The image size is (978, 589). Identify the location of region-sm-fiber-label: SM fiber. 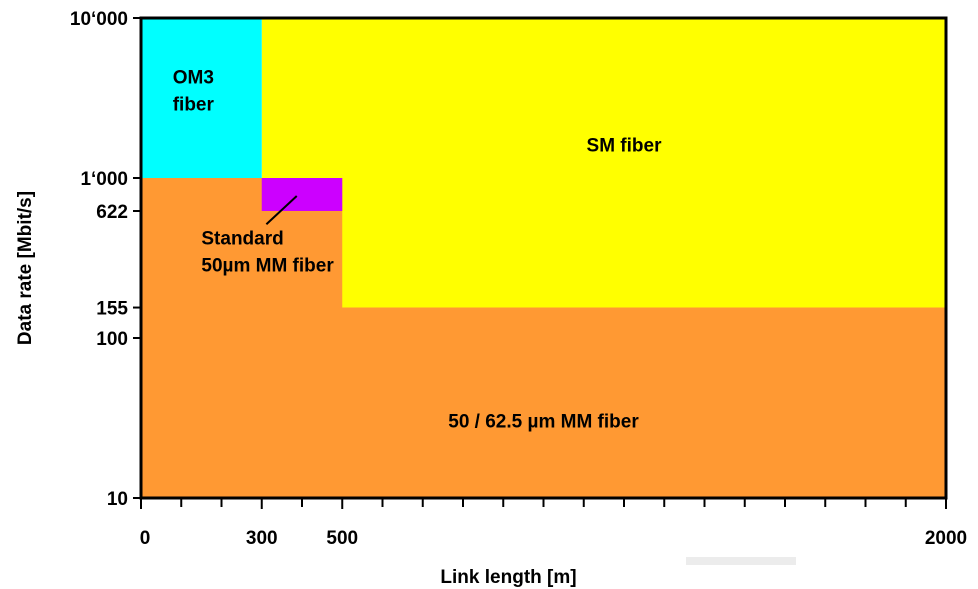
(625, 145).